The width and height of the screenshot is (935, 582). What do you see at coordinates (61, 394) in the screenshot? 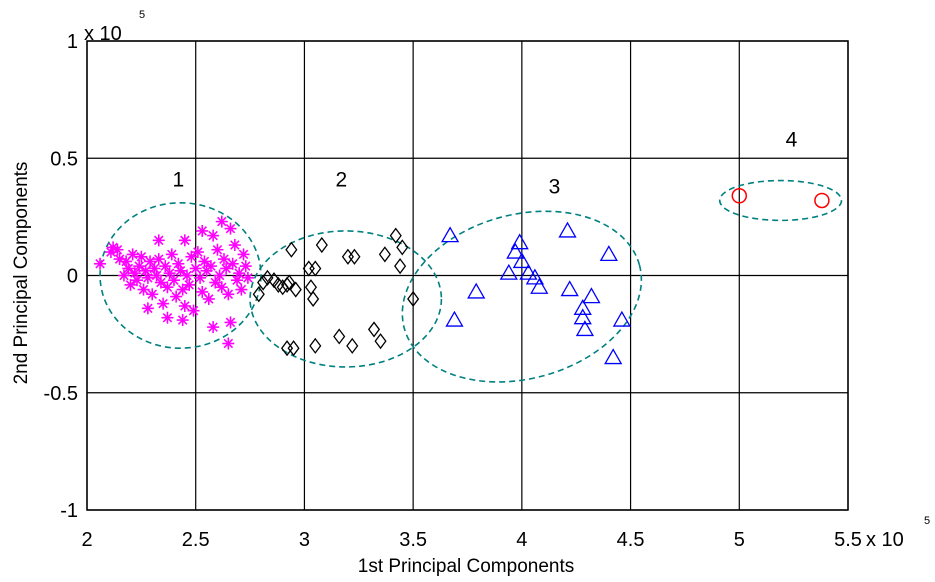
I see `y-tick-label: -0.5` at bounding box center [61, 394].